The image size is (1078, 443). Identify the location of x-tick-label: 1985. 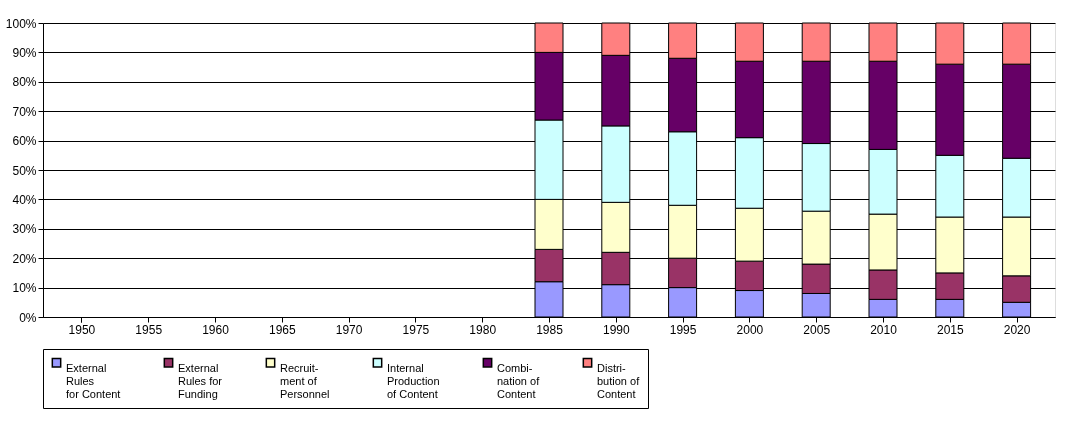
(550, 329).